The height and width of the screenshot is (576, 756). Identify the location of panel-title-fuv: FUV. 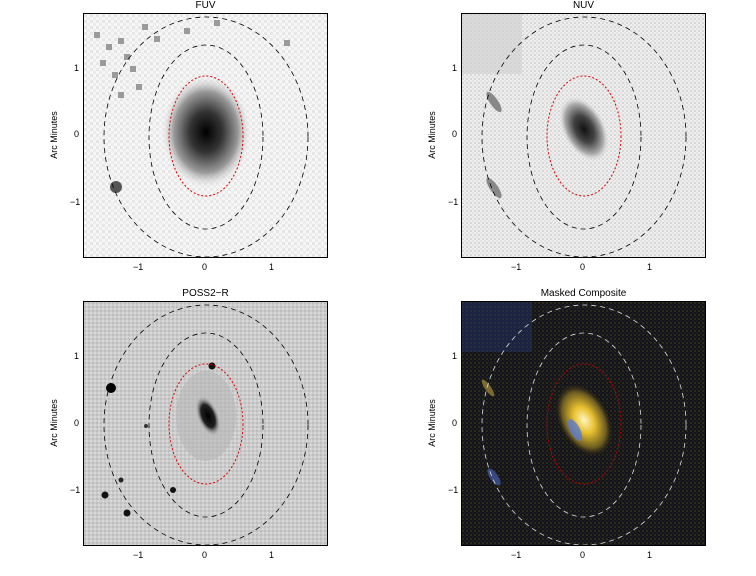
(205, 5).